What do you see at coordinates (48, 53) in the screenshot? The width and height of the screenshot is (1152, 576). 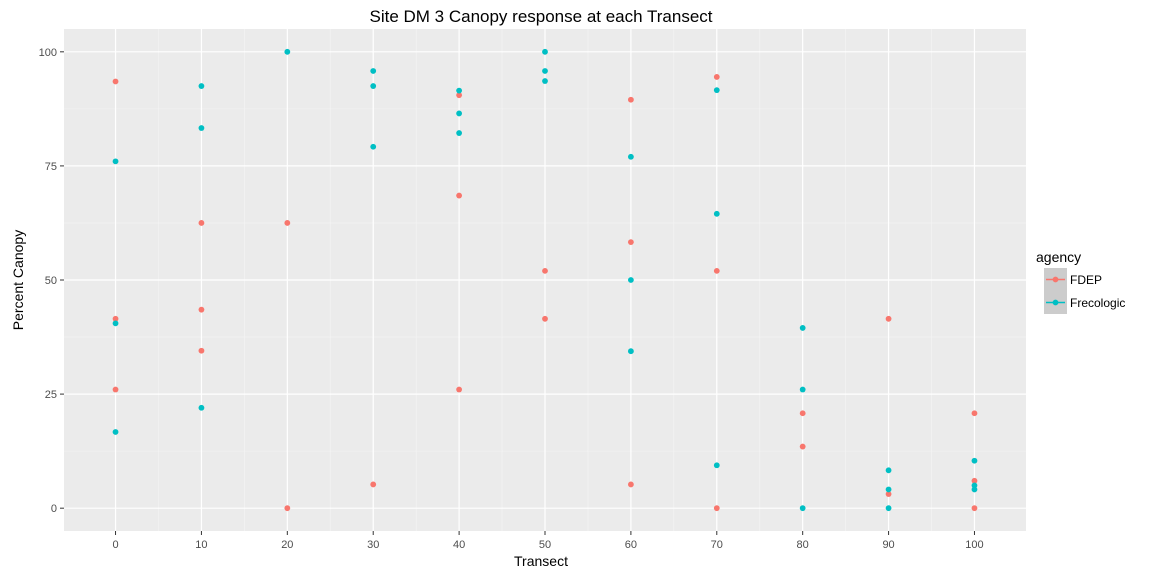 I see `y-tick-label: 100` at bounding box center [48, 53].